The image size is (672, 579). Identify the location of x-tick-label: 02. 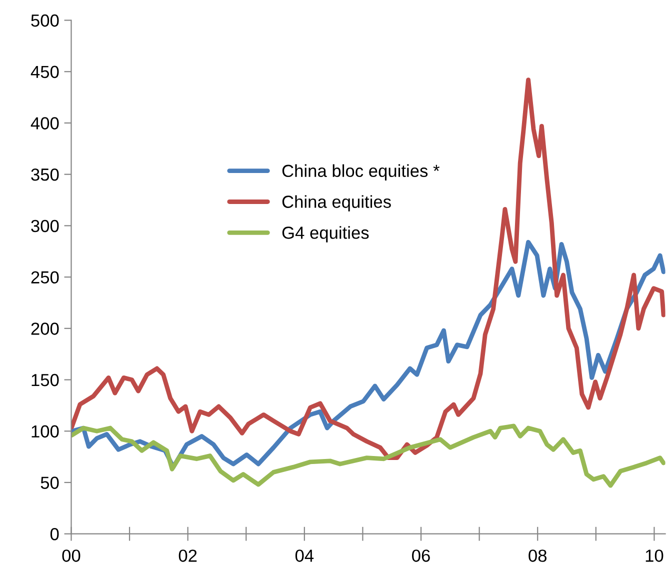
(187, 556).